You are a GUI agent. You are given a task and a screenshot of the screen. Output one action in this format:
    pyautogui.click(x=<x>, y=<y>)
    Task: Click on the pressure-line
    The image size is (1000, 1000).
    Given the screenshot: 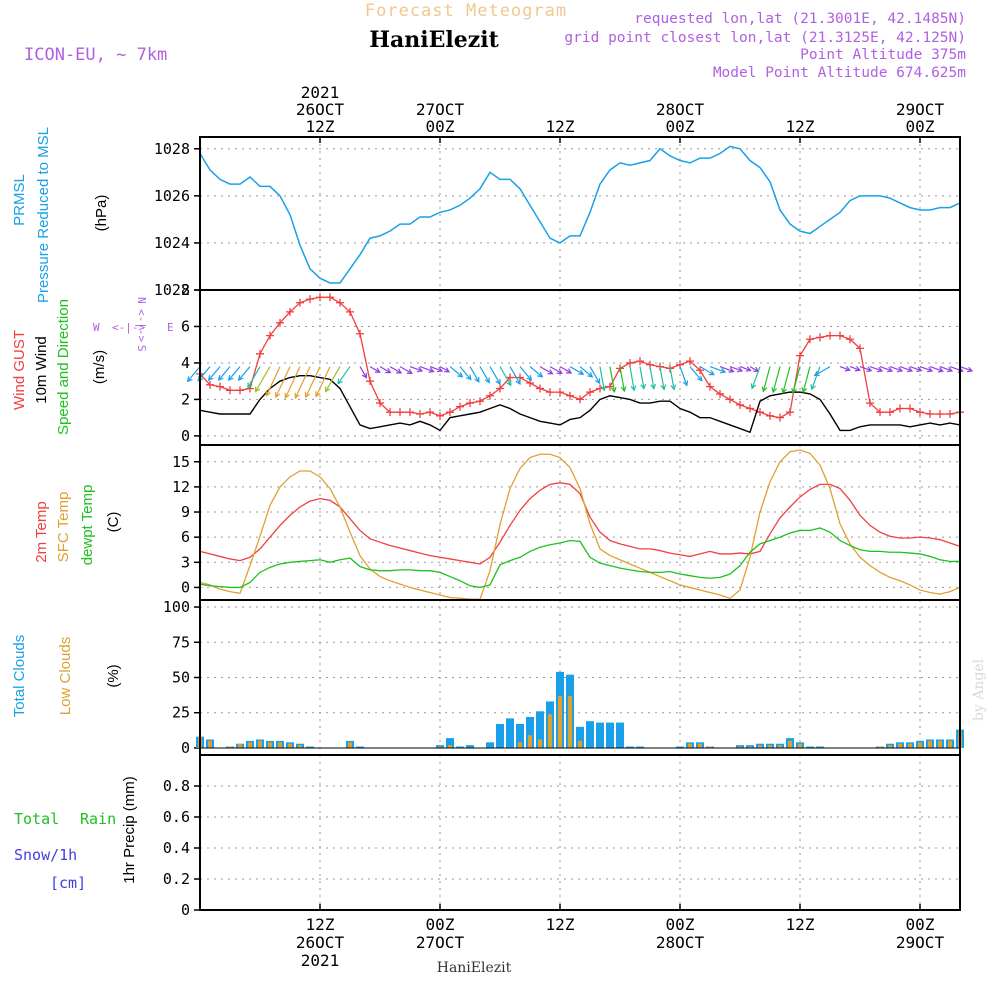 What is the action you would take?
    pyautogui.click(x=580, y=214)
    